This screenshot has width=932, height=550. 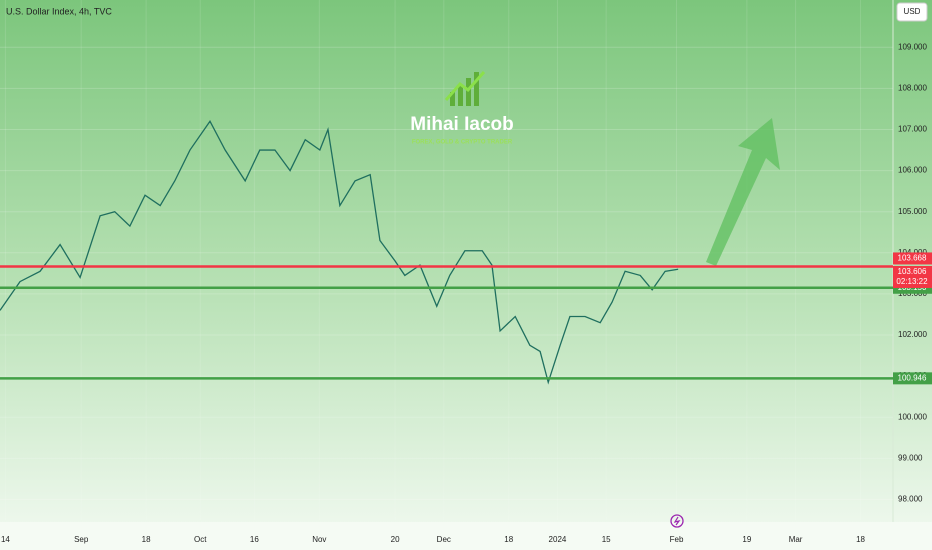 I want to click on y-tick-label: 102.000, so click(x=912, y=334).